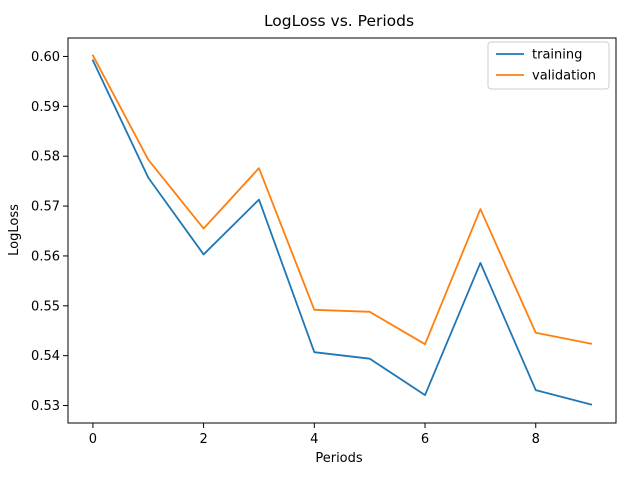 The image size is (640, 480). What do you see at coordinates (314, 439) in the screenshot?
I see `x-tick-label: 4` at bounding box center [314, 439].